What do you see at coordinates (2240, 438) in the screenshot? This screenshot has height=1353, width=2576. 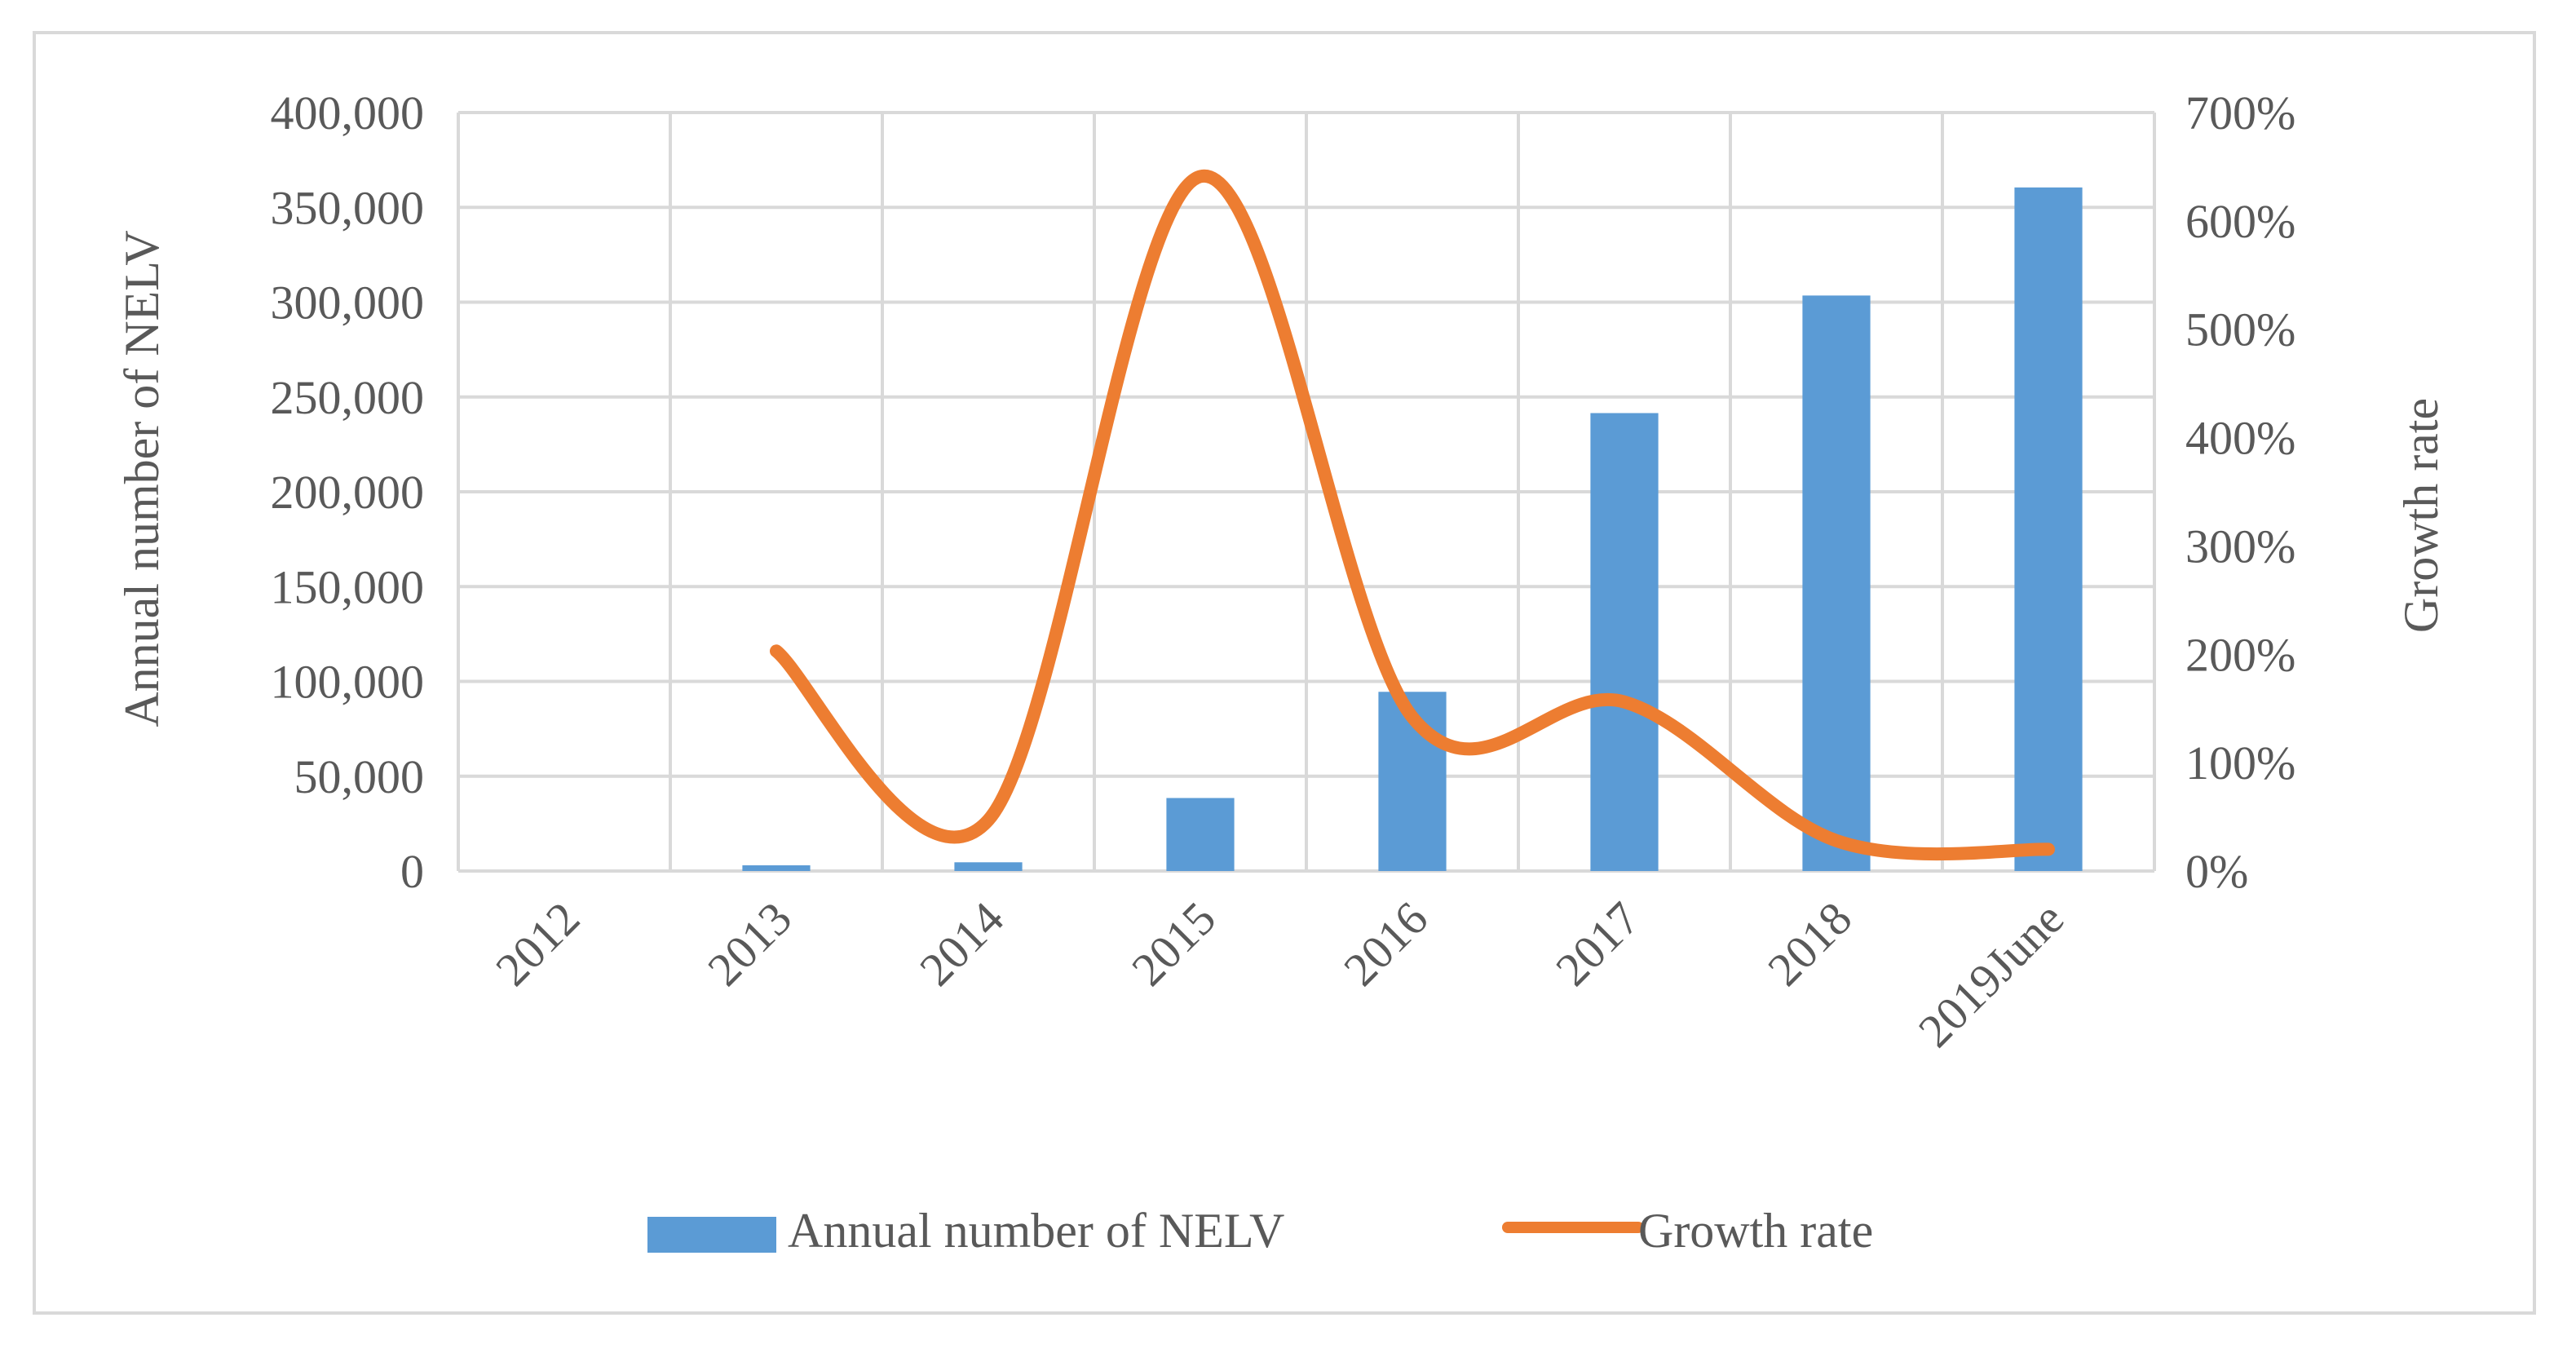 I see `right-tick-label: 400%` at bounding box center [2240, 438].